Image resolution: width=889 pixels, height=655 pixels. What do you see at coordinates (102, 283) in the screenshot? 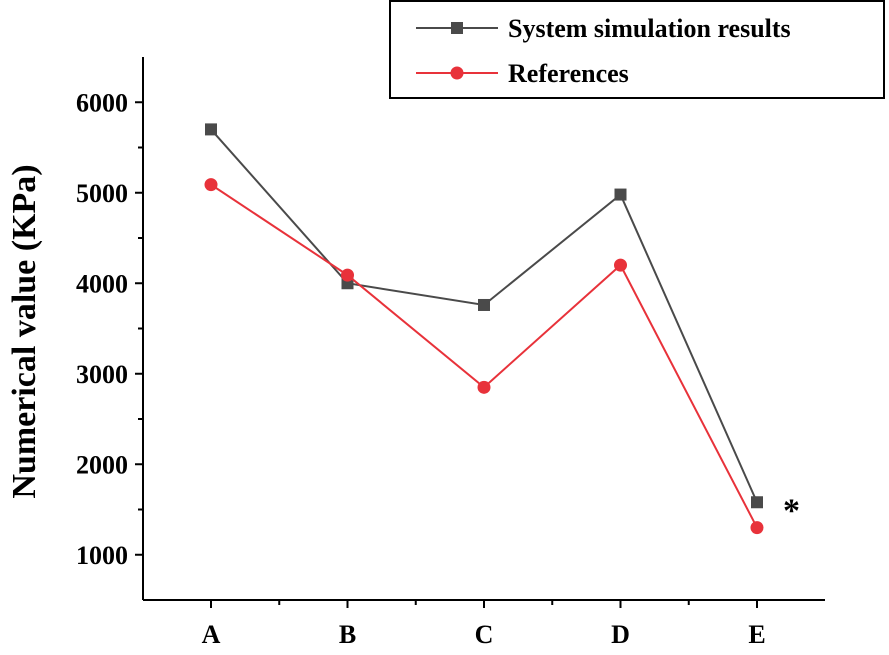
I see `y-tick-label: 4000` at bounding box center [102, 283].